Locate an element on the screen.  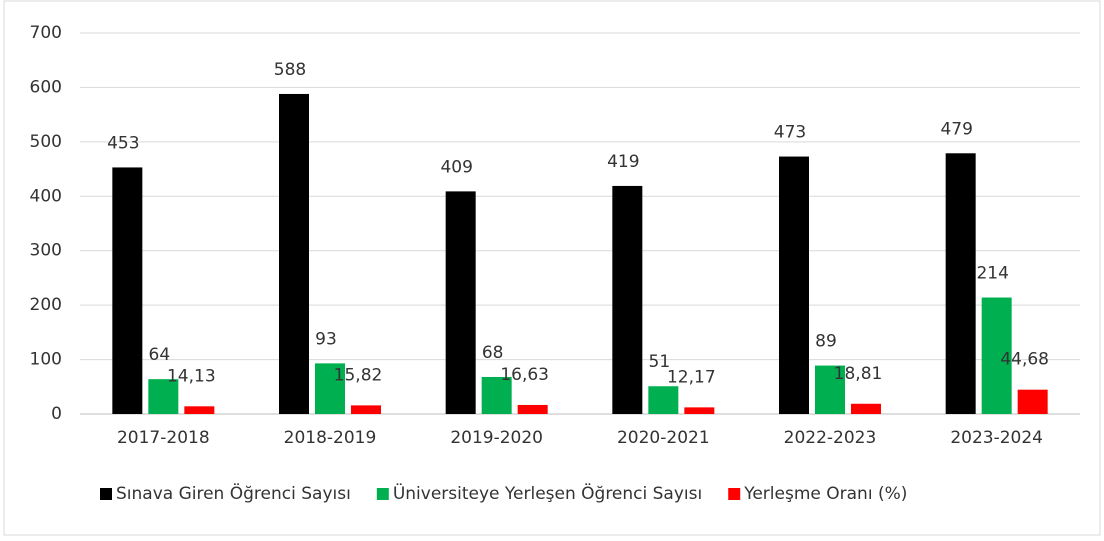
data-label: 214 is located at coordinates (992, 274).